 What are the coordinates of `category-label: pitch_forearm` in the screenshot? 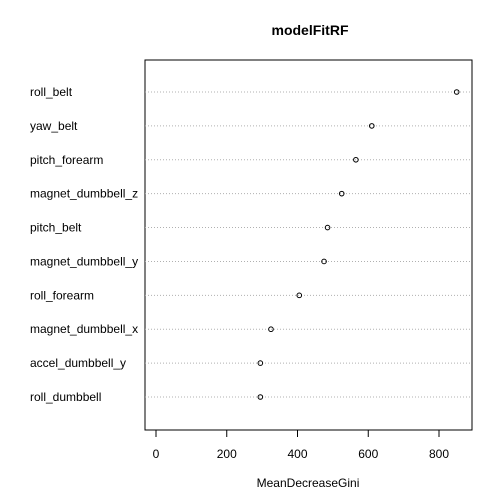 It's located at (66, 160).